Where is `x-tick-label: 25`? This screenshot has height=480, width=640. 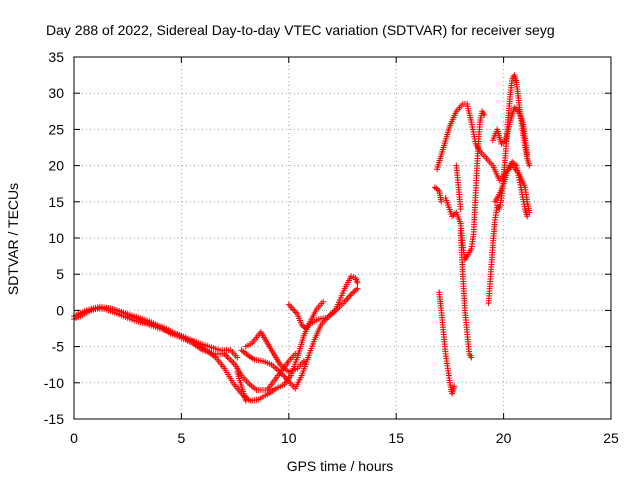 x-tick-label: 25 is located at coordinates (611, 438).